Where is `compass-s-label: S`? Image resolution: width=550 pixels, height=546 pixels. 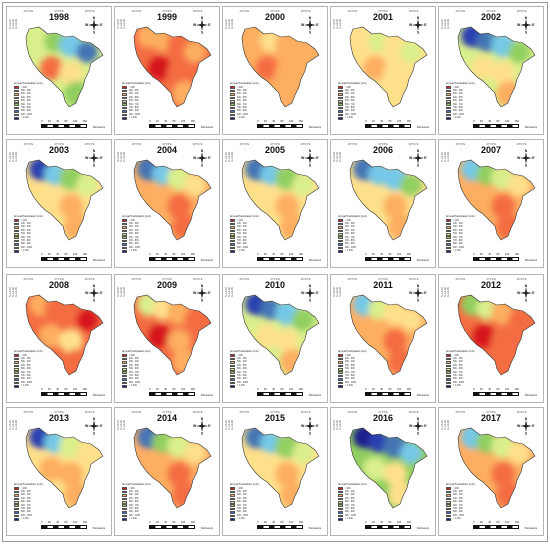 compass-s-label: S is located at coordinates (418, 300).